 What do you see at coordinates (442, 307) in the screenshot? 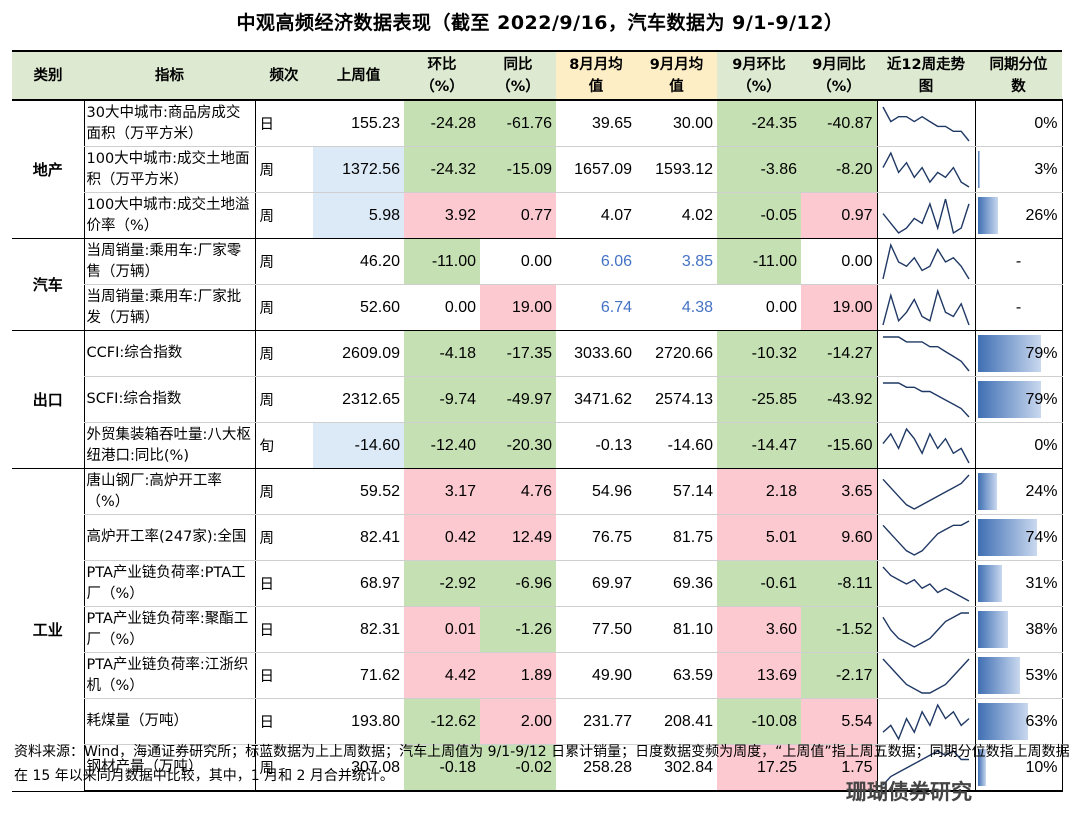
I see `wow-cell: 0.00` at bounding box center [442, 307].